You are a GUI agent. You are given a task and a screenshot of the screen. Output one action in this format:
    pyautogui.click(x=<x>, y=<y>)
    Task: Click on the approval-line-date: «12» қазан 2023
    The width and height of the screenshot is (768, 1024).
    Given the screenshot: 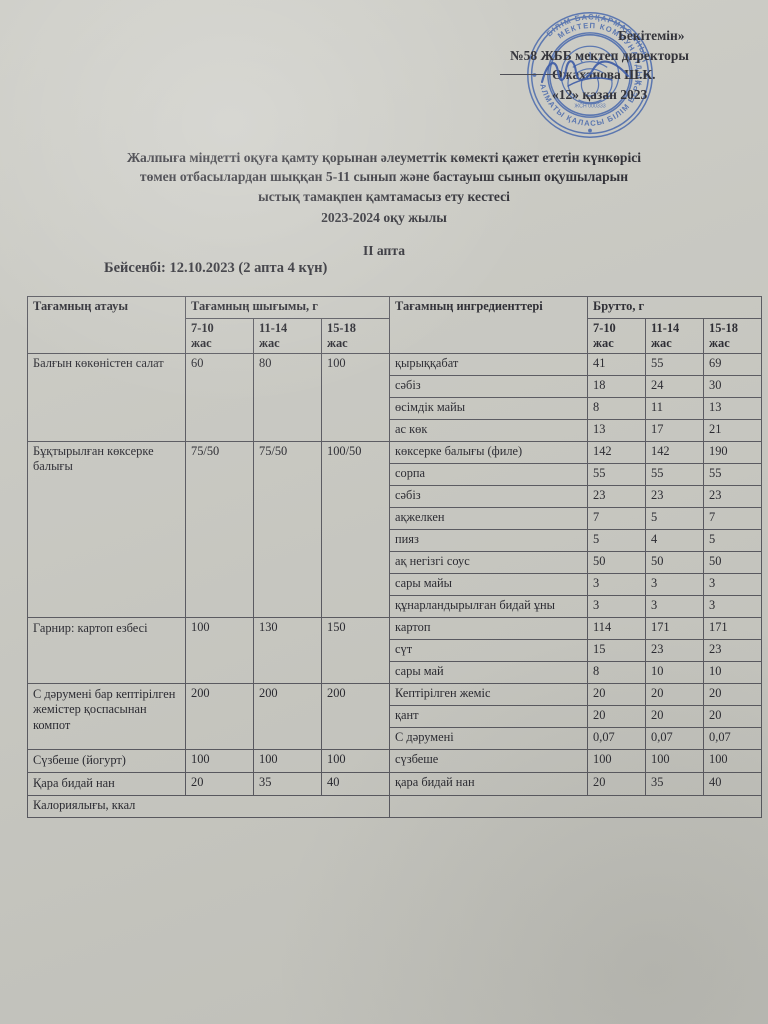 What is the action you would take?
    pyautogui.click(x=600, y=94)
    